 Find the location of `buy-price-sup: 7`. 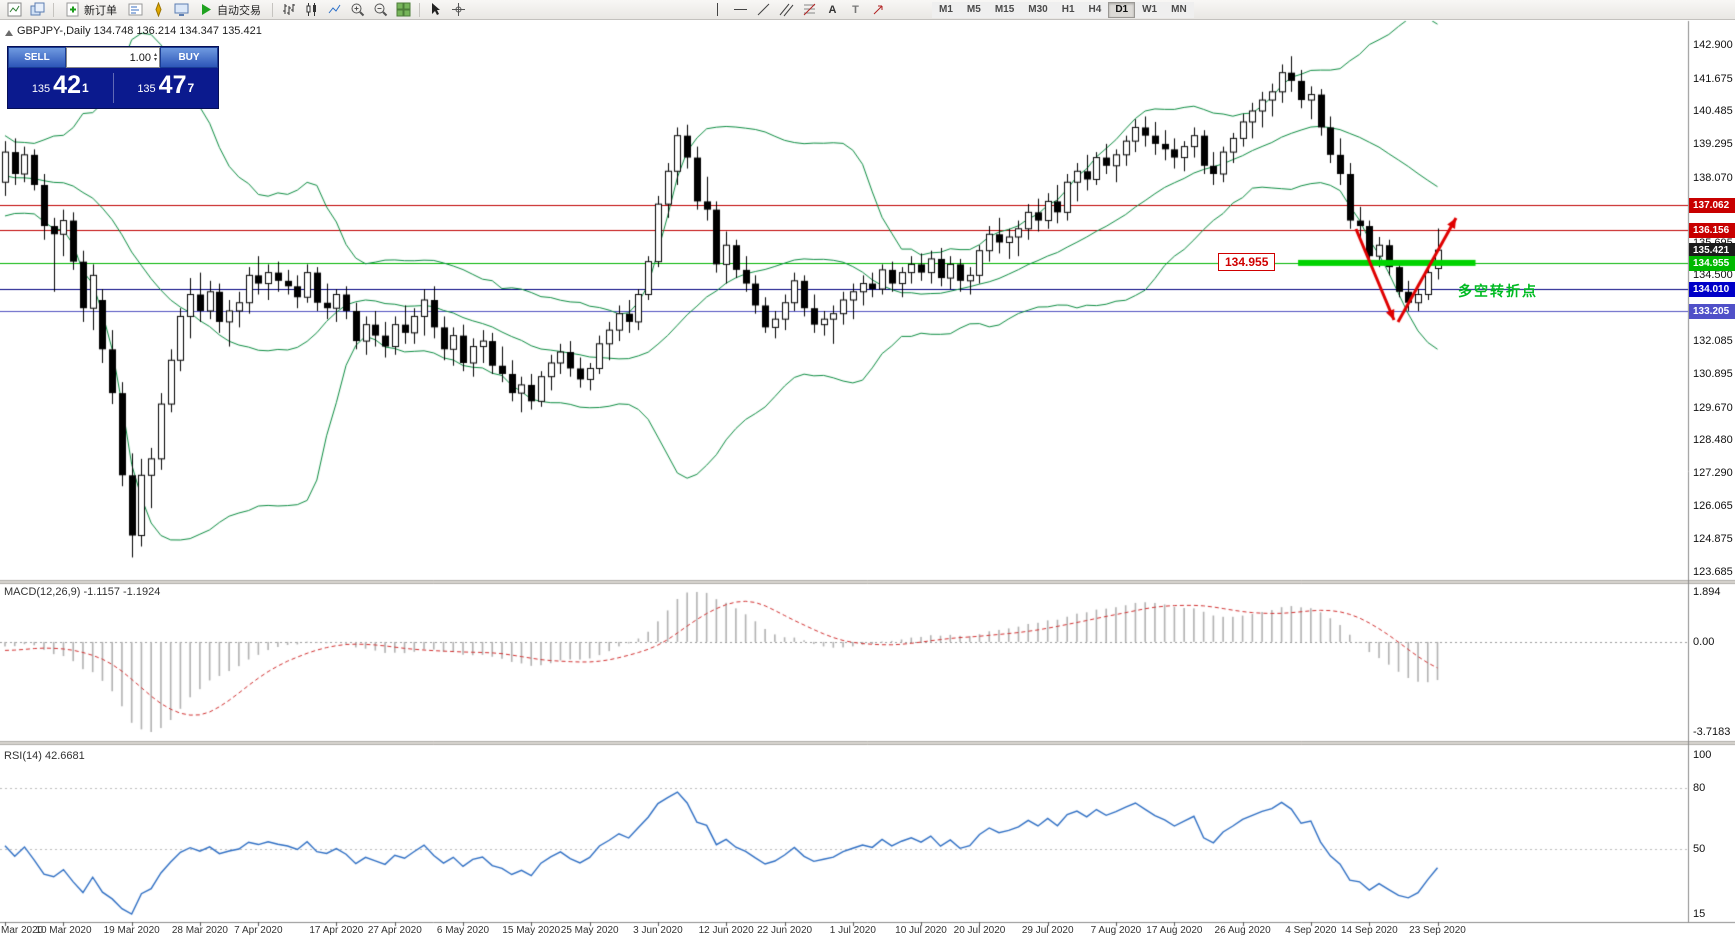

buy-price-sup: 7 is located at coordinates (191, 88).